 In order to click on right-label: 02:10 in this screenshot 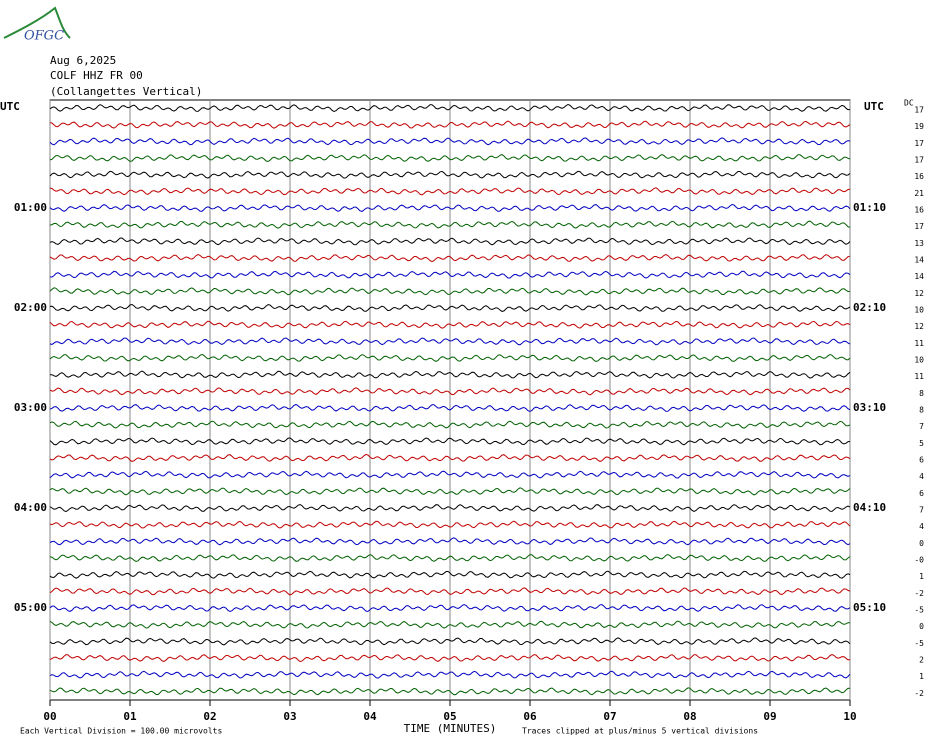, I will do `click(869, 307)`.